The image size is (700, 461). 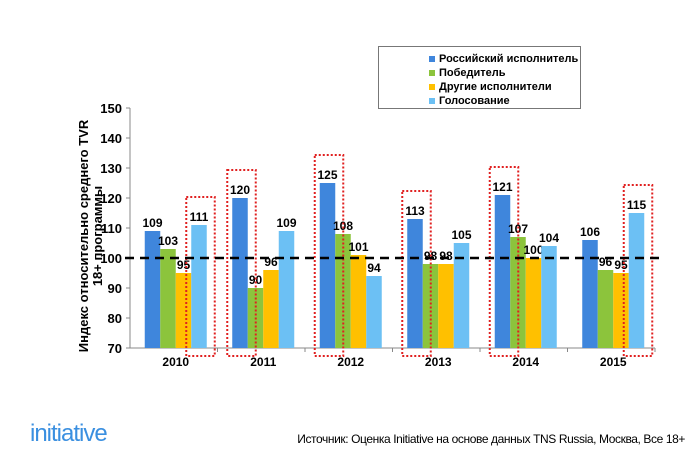 I want to click on legend-item: Голосование, so click(x=504, y=101).